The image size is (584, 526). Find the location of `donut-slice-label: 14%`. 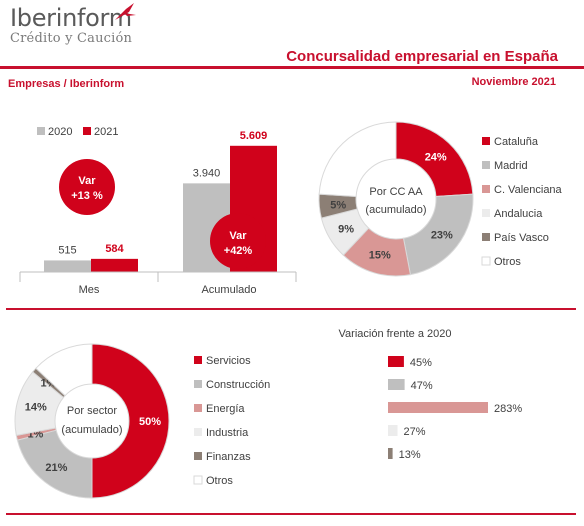

donut-slice-label: 14% is located at coordinates (36, 408).